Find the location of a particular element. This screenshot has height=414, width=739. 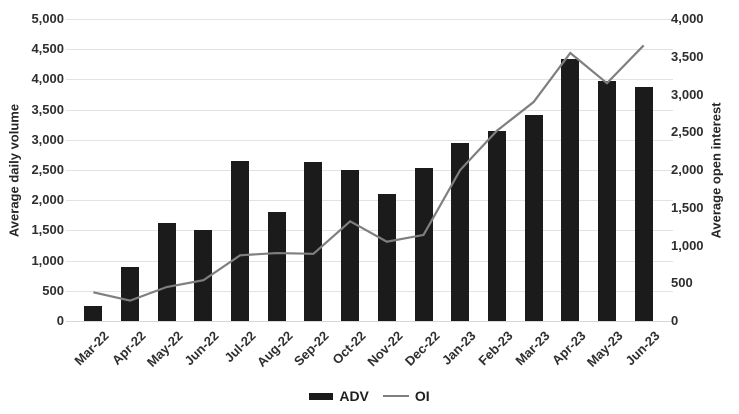

left-axis-tick-label: 5,000 is located at coordinates (47, 18).